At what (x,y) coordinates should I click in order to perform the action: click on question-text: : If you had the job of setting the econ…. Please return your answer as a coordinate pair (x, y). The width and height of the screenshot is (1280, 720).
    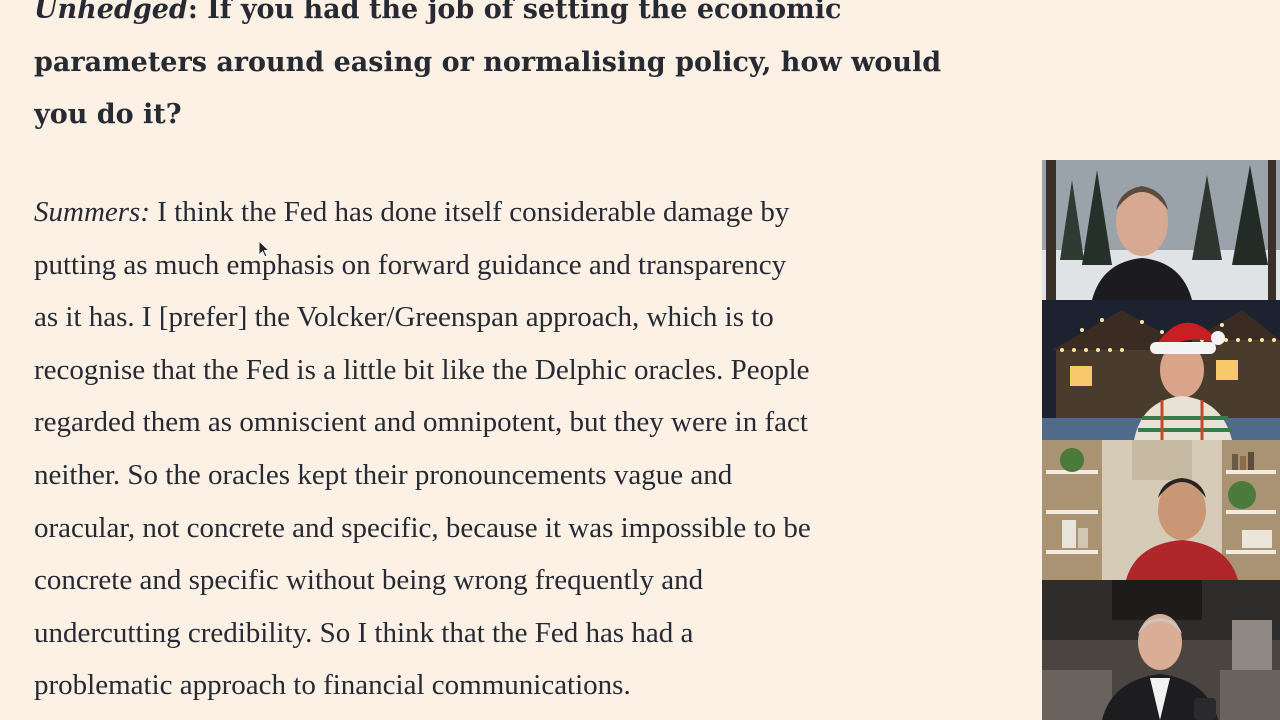
    Looking at the image, I should click on (488, 65).